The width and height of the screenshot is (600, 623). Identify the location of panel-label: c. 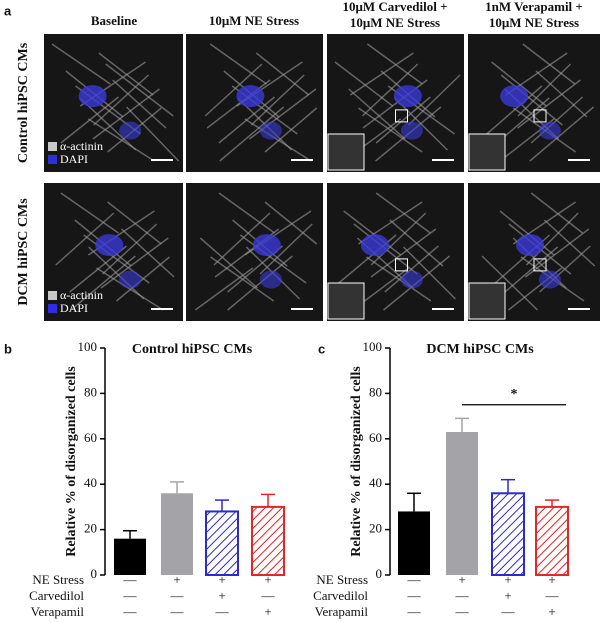
(321, 348).